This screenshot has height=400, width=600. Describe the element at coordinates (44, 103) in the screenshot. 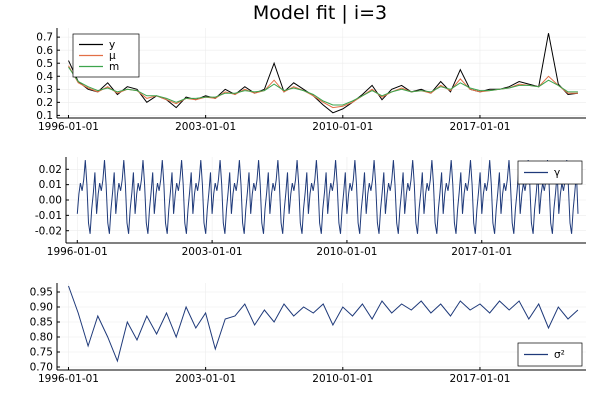

I see `y-tick-label: 0.2` at that location.